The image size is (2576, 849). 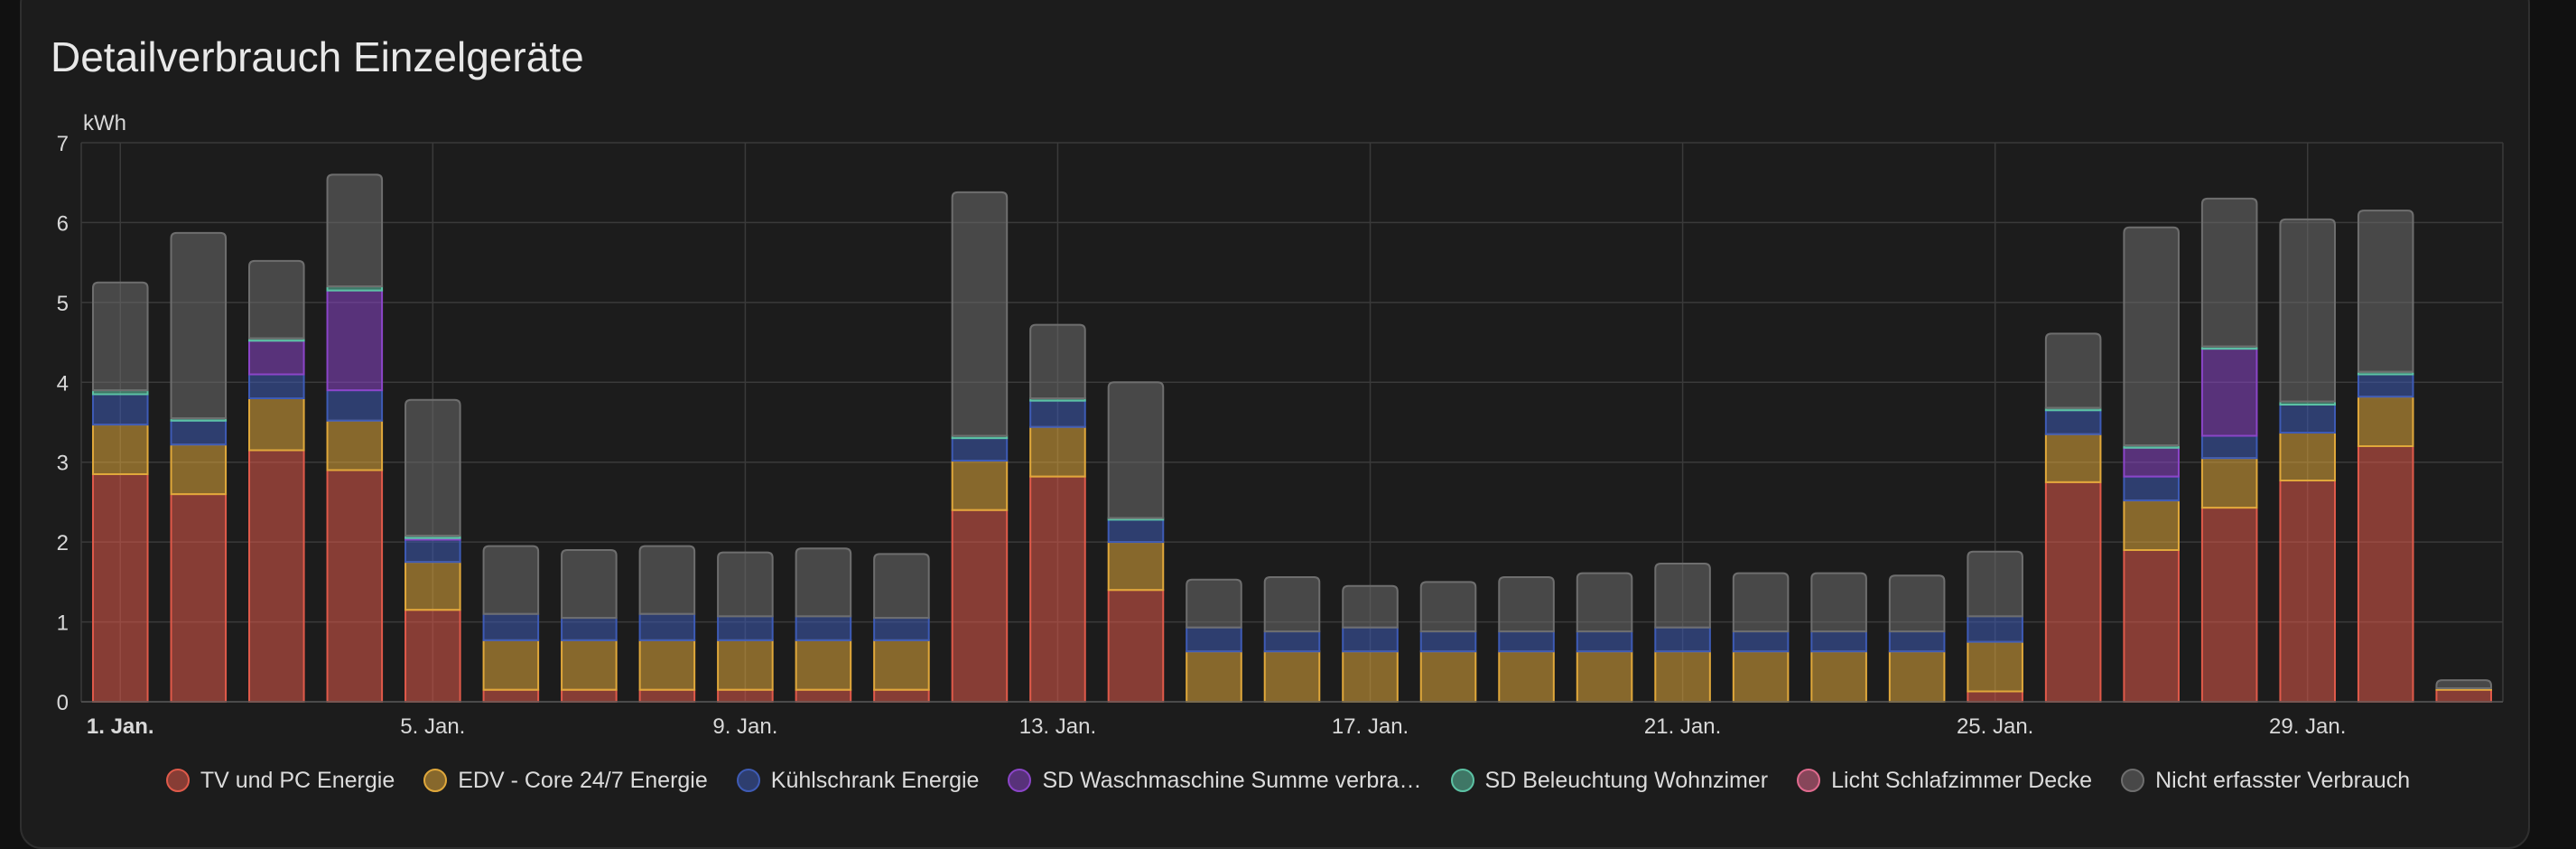 What do you see at coordinates (857, 781) in the screenshot?
I see `legend-item-kuehlschrank: Kühlschrank Energie` at bounding box center [857, 781].